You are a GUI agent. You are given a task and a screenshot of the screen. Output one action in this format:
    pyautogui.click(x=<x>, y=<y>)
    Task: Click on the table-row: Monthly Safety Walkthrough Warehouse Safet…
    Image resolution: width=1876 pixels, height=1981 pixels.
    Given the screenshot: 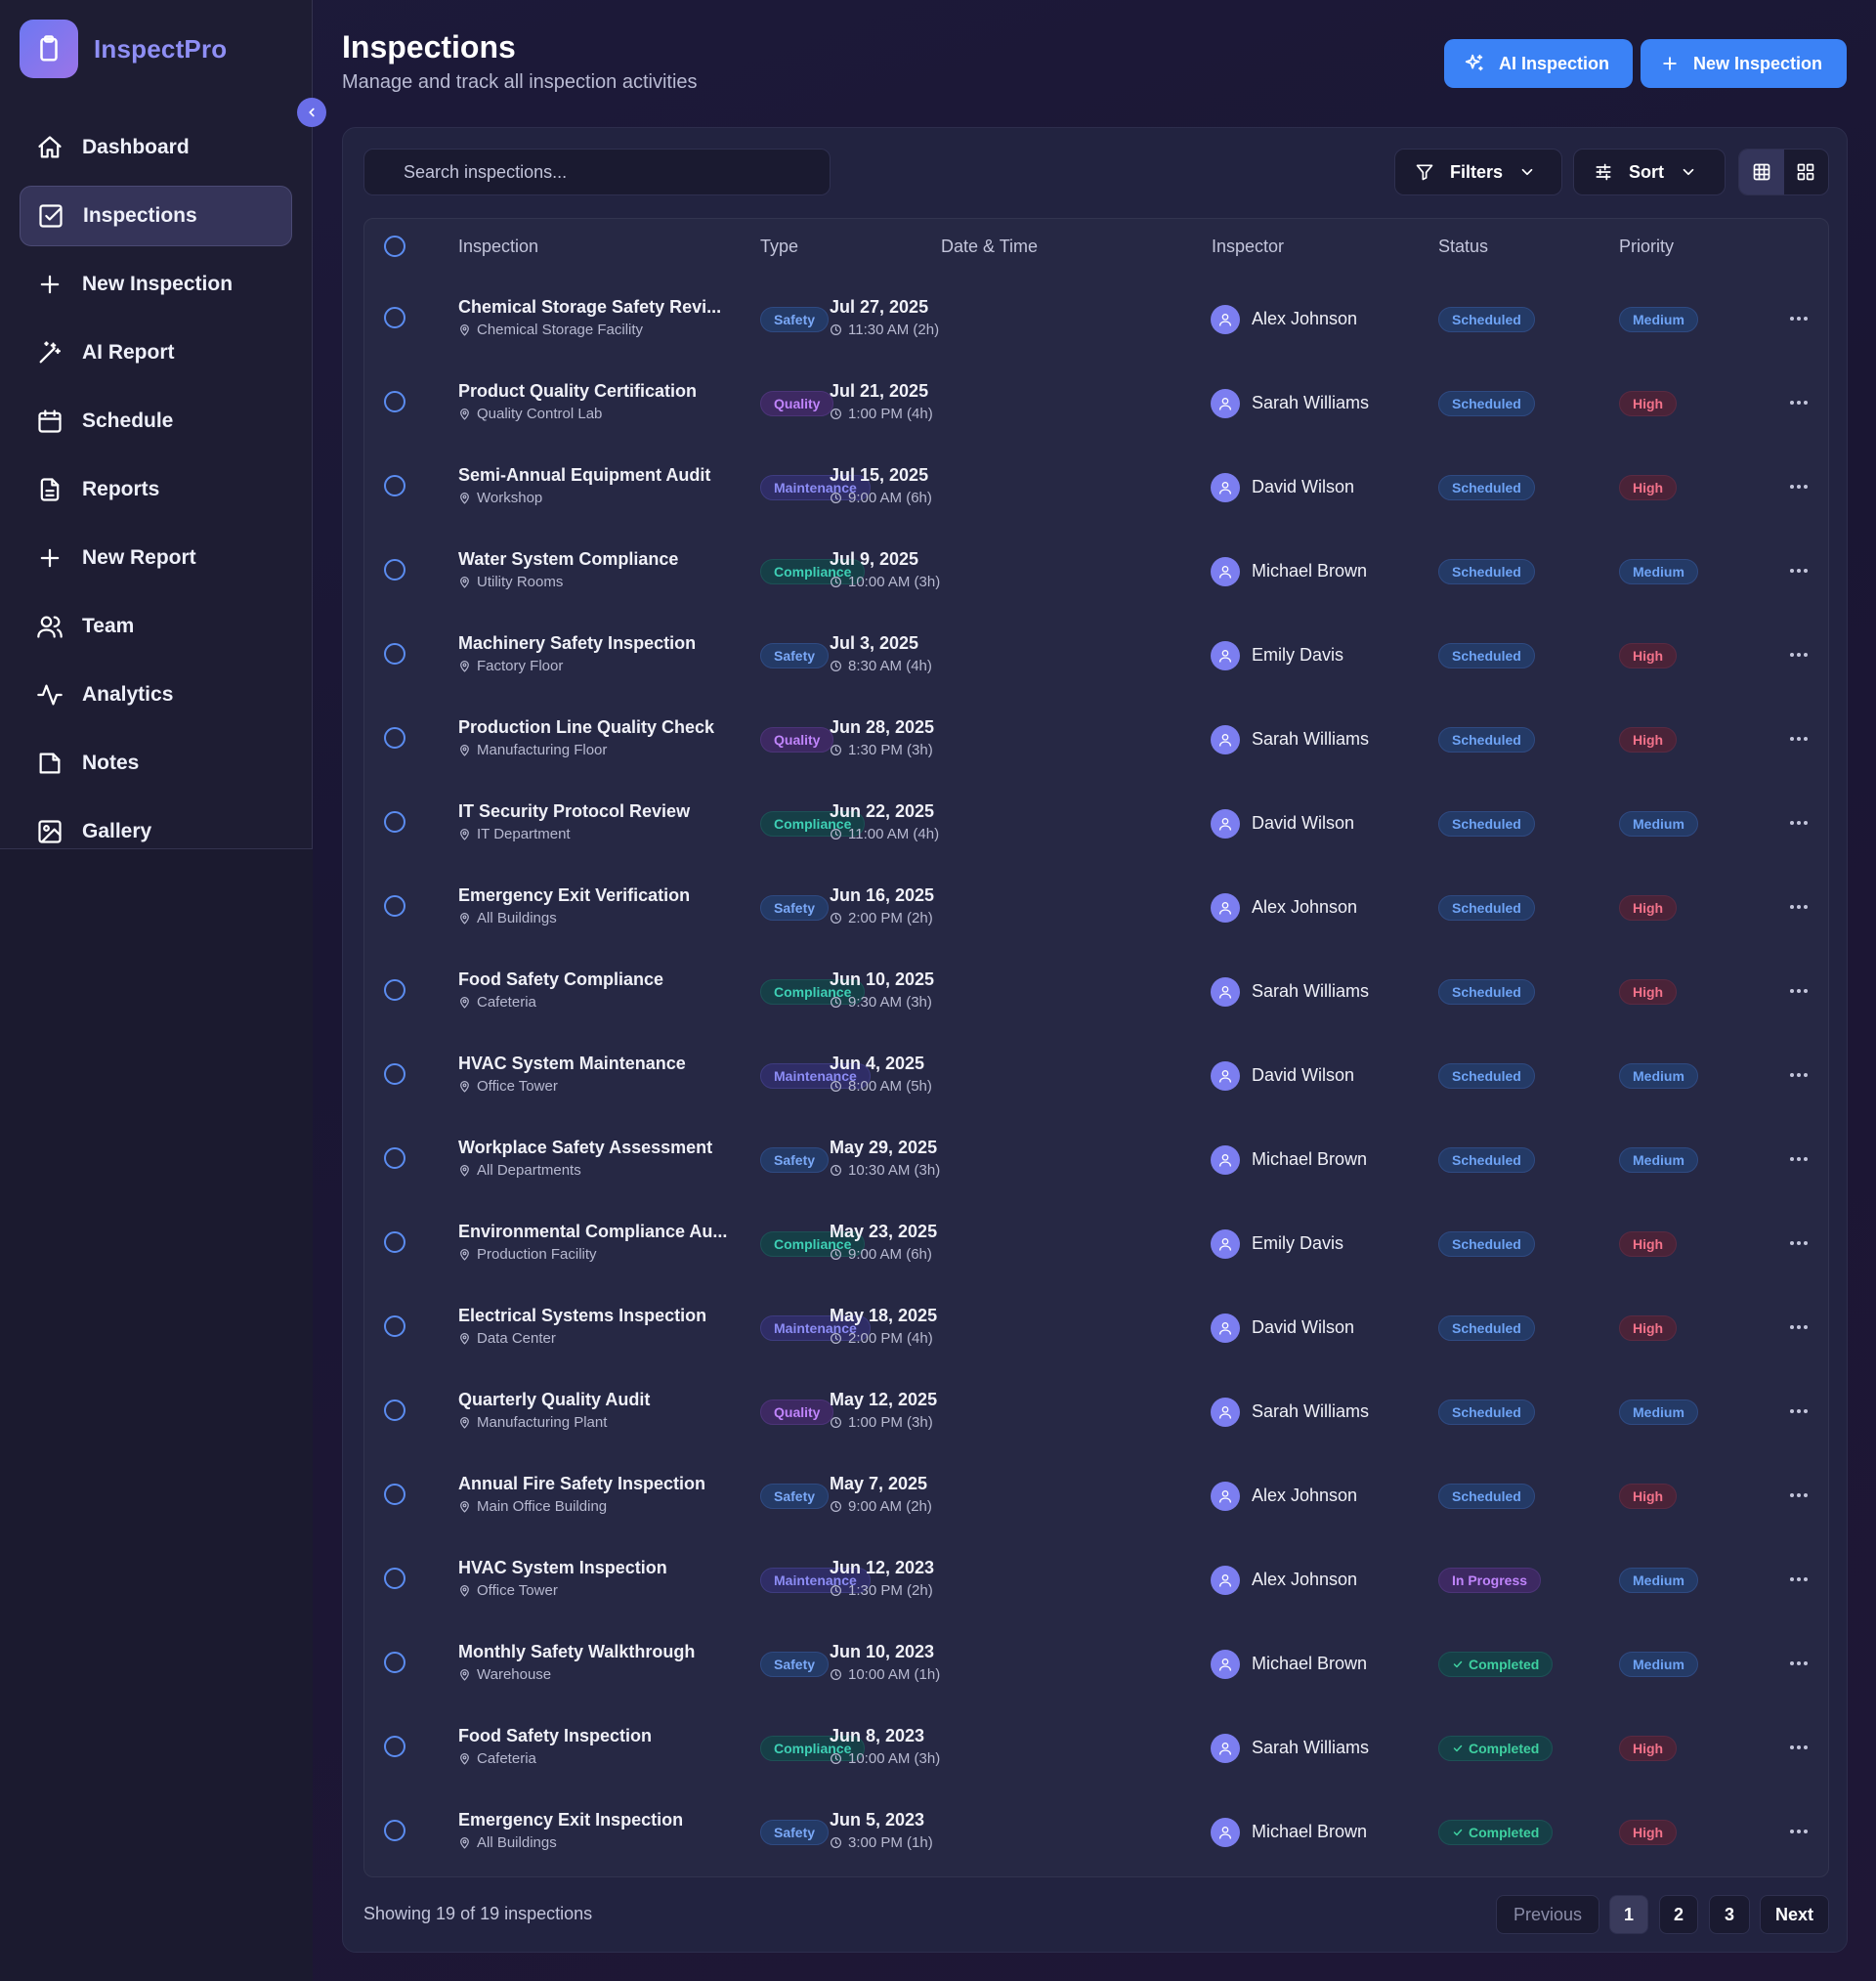 What is the action you would take?
    pyautogui.click(x=1096, y=1662)
    